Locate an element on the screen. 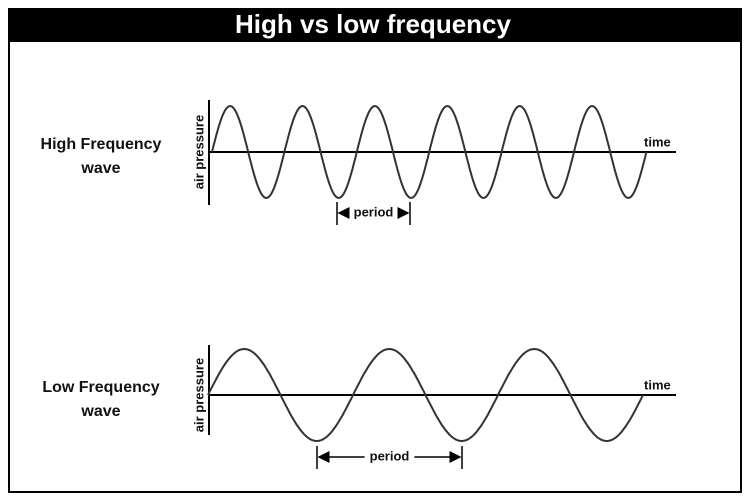 The height and width of the screenshot is (500, 750). wave-label: High Frequency is located at coordinates (101, 144).